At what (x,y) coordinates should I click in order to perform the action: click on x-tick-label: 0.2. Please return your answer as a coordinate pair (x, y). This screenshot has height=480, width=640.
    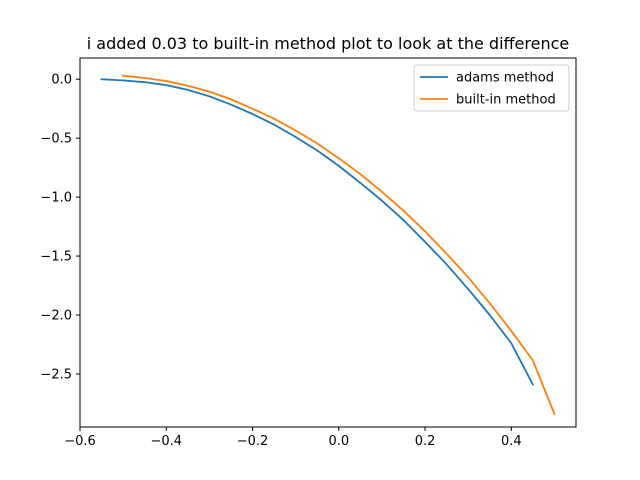
    Looking at the image, I should click on (425, 441).